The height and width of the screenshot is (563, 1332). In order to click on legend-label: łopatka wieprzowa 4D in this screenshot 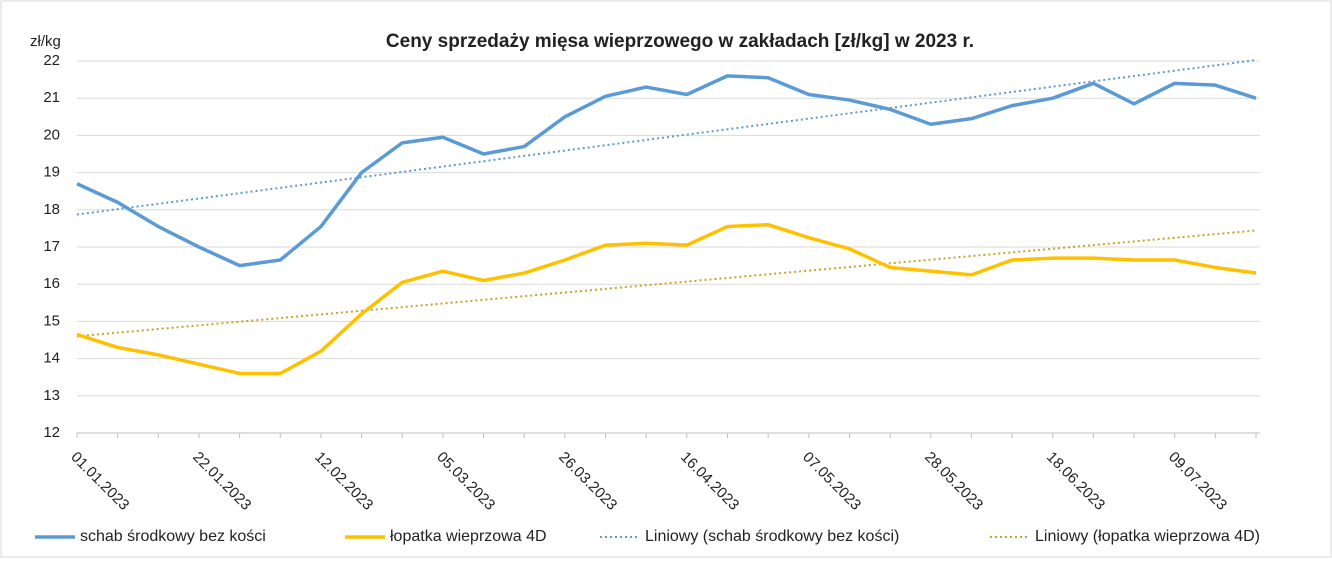, I will do `click(468, 536)`.